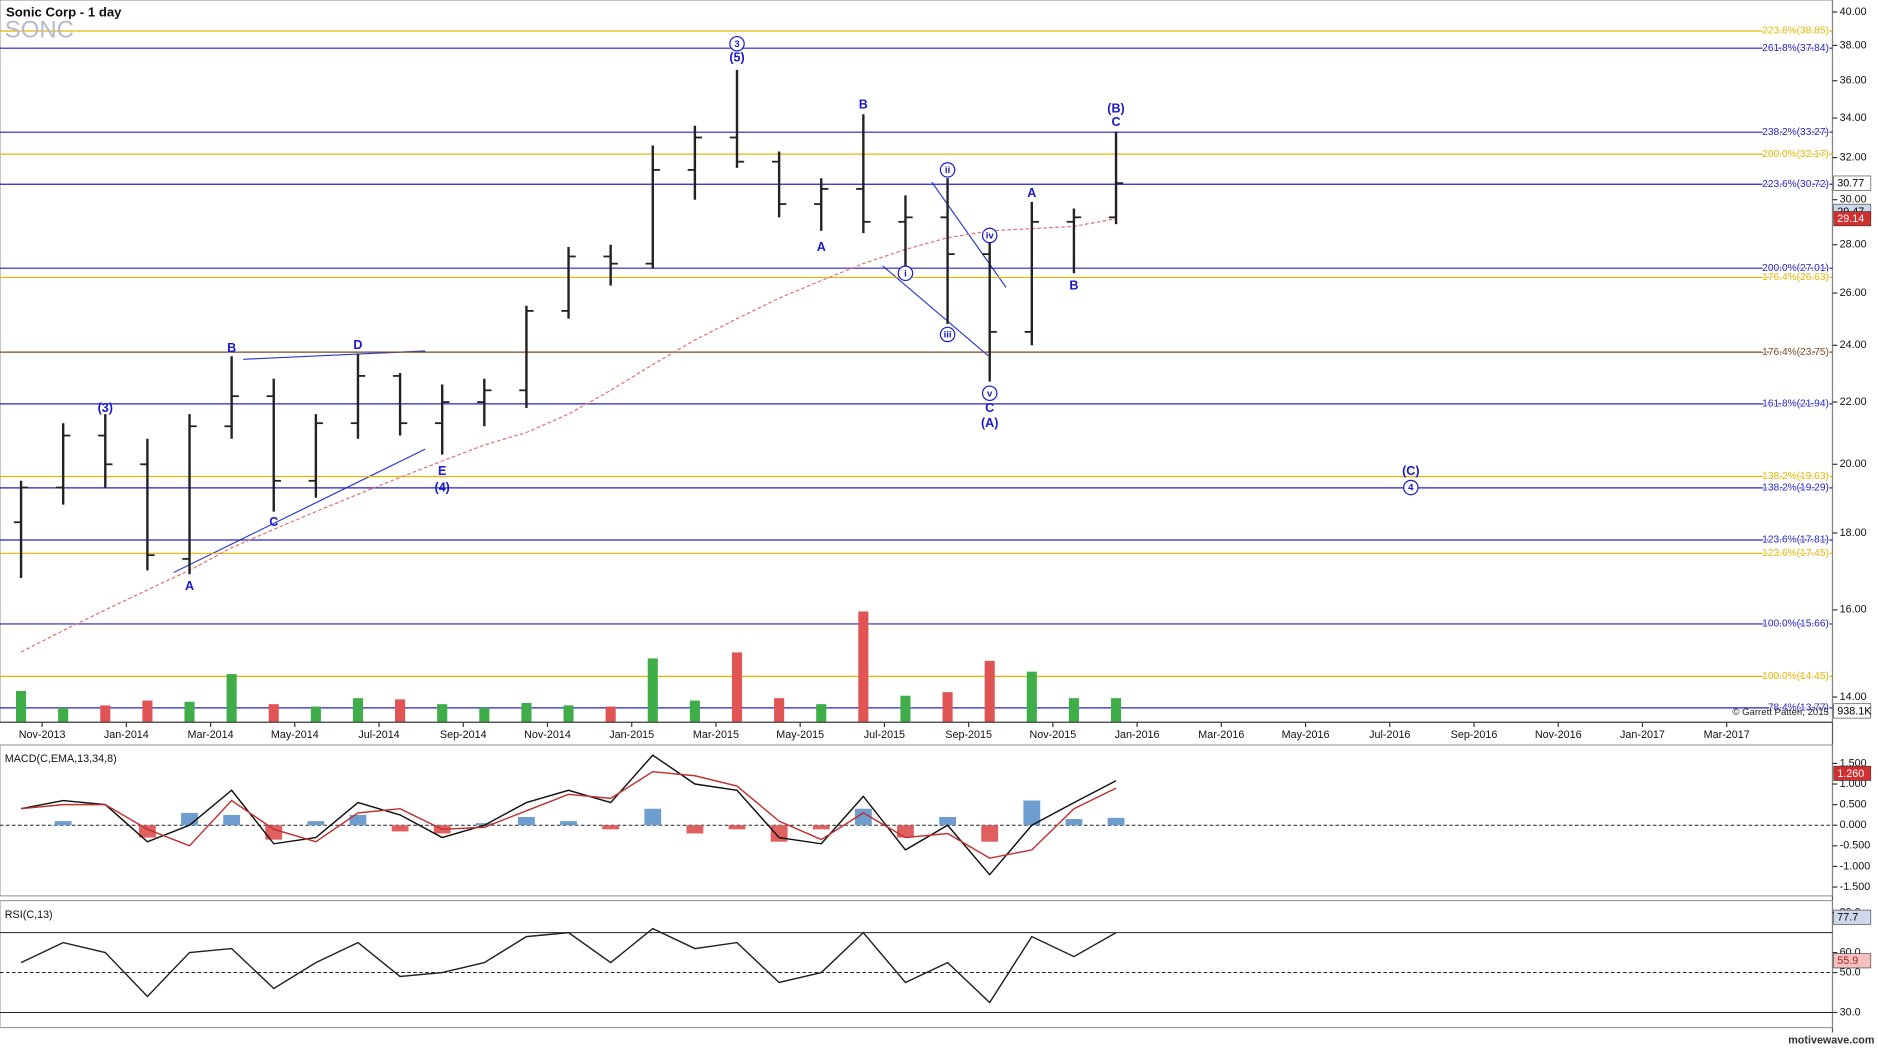  I want to click on fib-level-label: 176.4%(26.63), so click(1795, 277).